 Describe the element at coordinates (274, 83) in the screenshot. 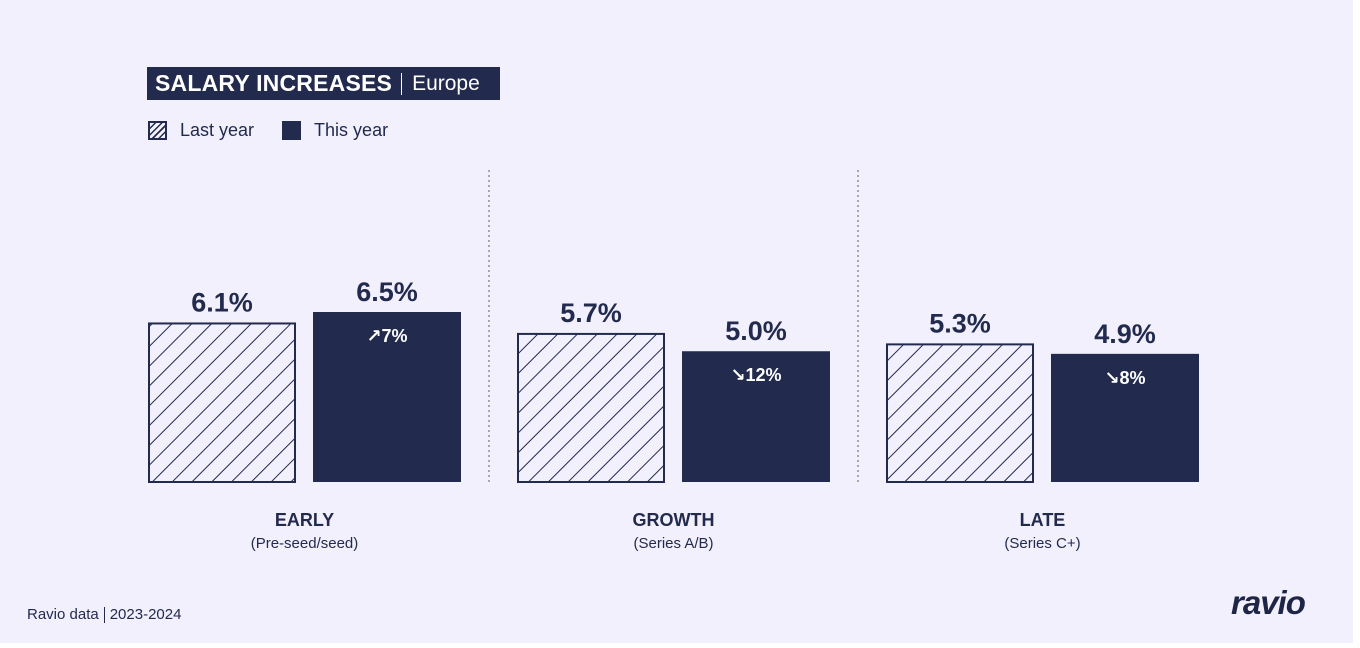

I see `chart-title: SALARY INCREASES` at that location.